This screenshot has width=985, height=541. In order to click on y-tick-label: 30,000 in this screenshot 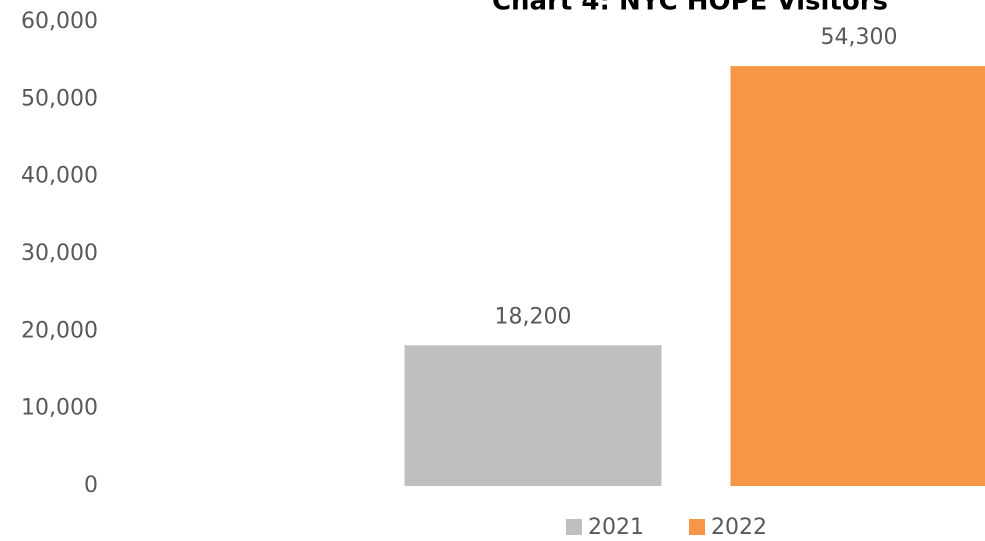, I will do `click(59, 253)`.